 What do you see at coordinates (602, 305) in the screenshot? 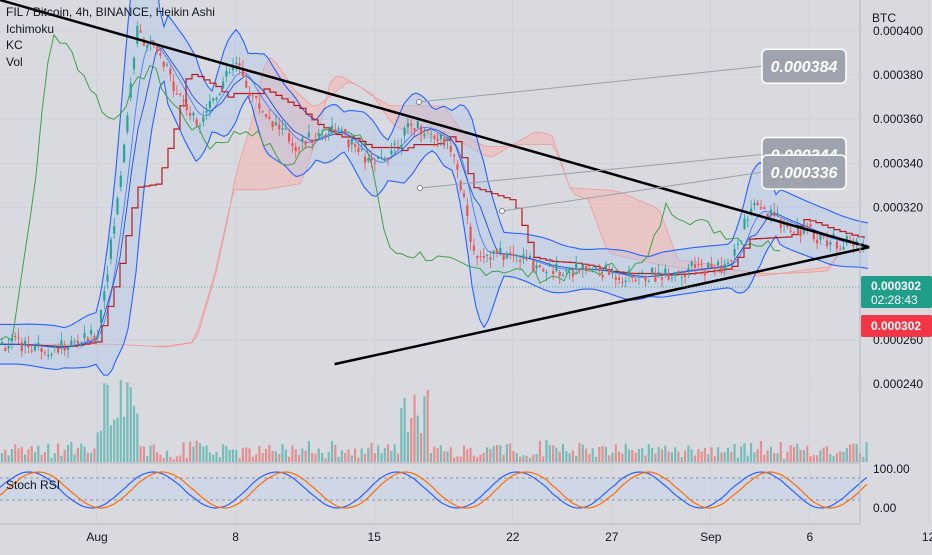
I see `ascending-trendline` at bounding box center [602, 305].